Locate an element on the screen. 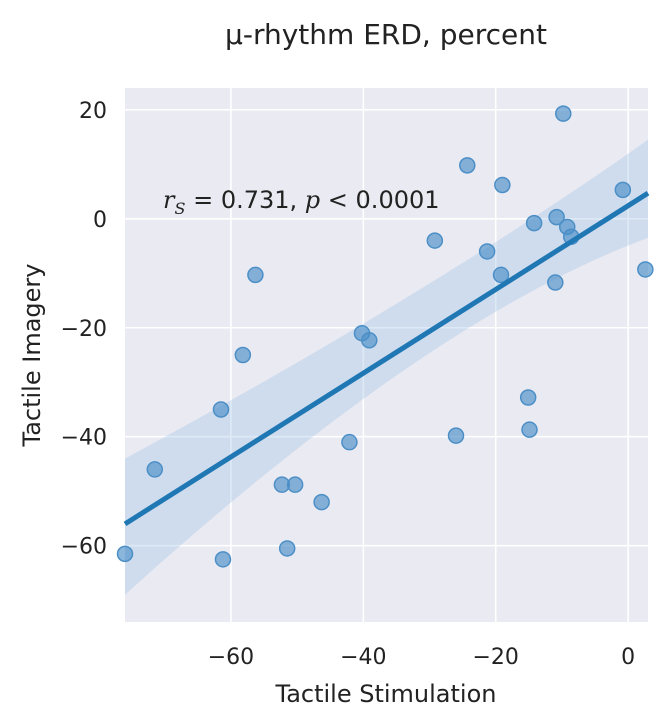  chart-title: μ-rhythm ERD, percent is located at coordinates (386, 34).